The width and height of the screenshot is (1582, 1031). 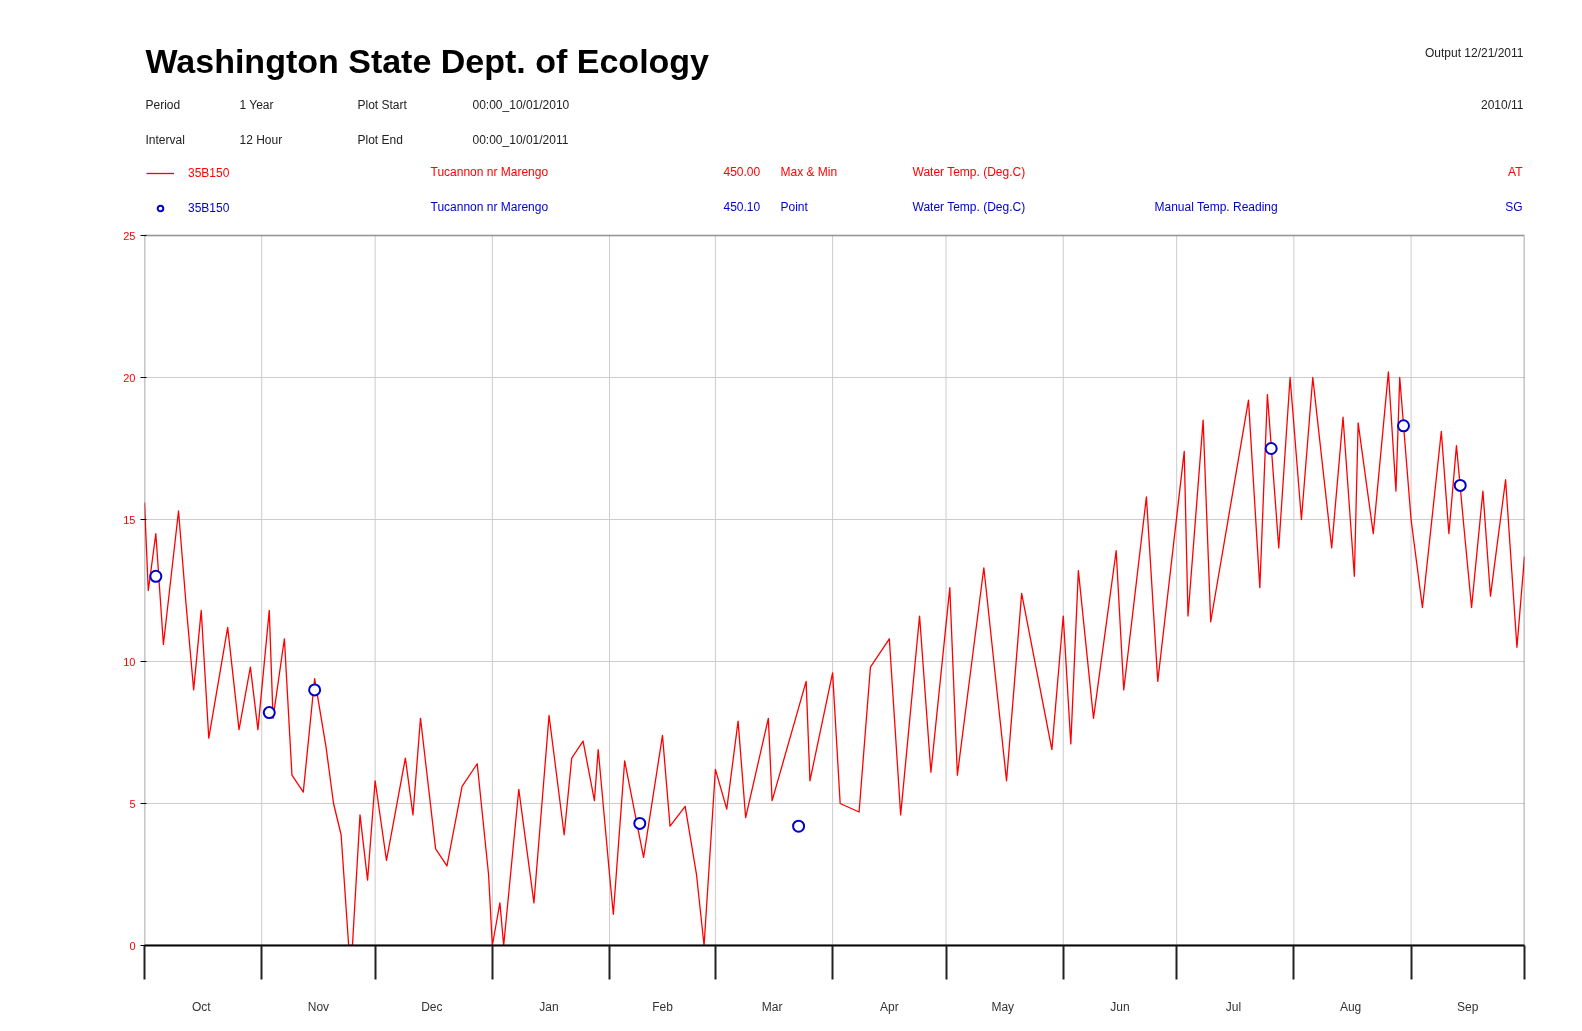 I want to click on y-tick-label: 5, so click(x=132, y=803).